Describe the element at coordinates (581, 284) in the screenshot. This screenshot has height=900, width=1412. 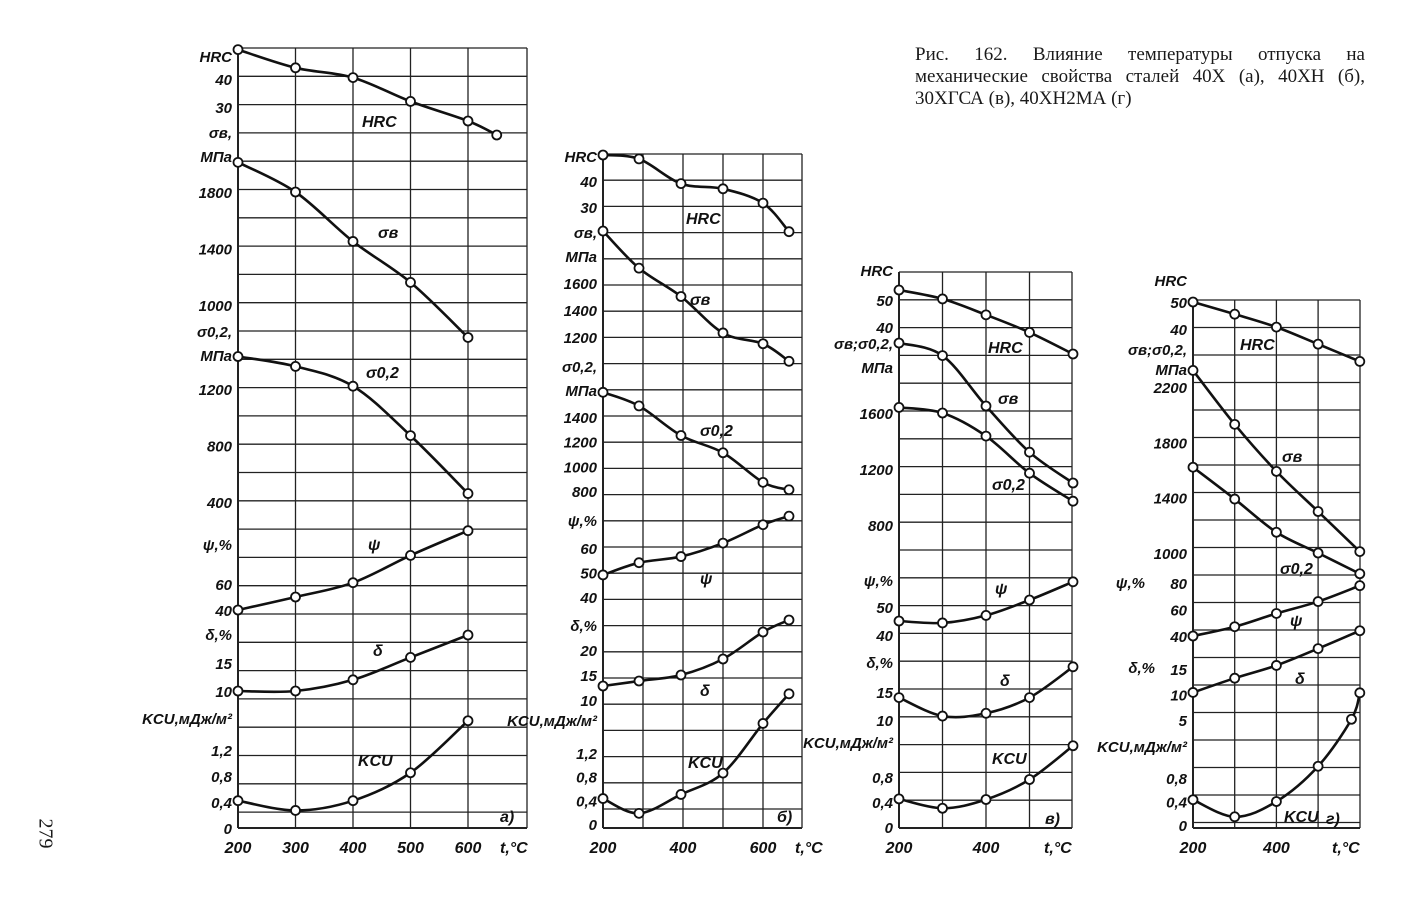
I see `y-tick-label: 1600` at that location.